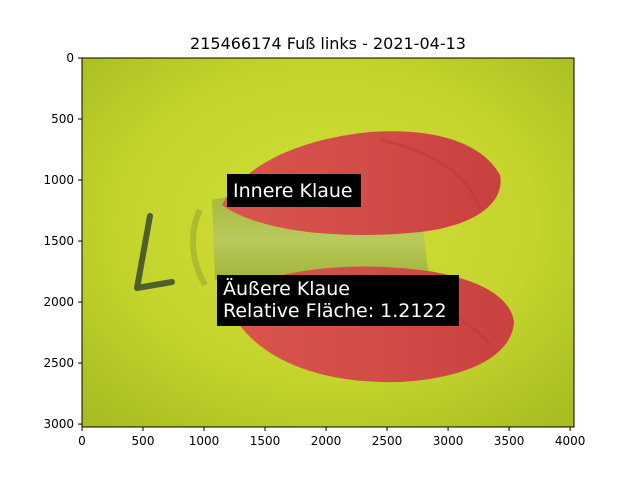 The height and width of the screenshot is (480, 640). I want to click on y-axis-ticks: 0 500 1000 1500 2000 2500 3000, so click(62, 241).